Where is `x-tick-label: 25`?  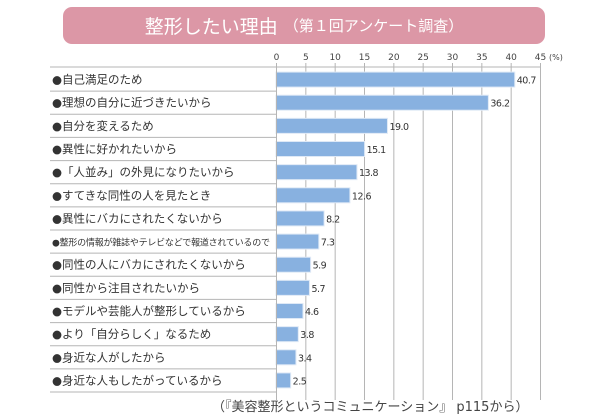
x-tick-label: 25 is located at coordinates (422, 58).